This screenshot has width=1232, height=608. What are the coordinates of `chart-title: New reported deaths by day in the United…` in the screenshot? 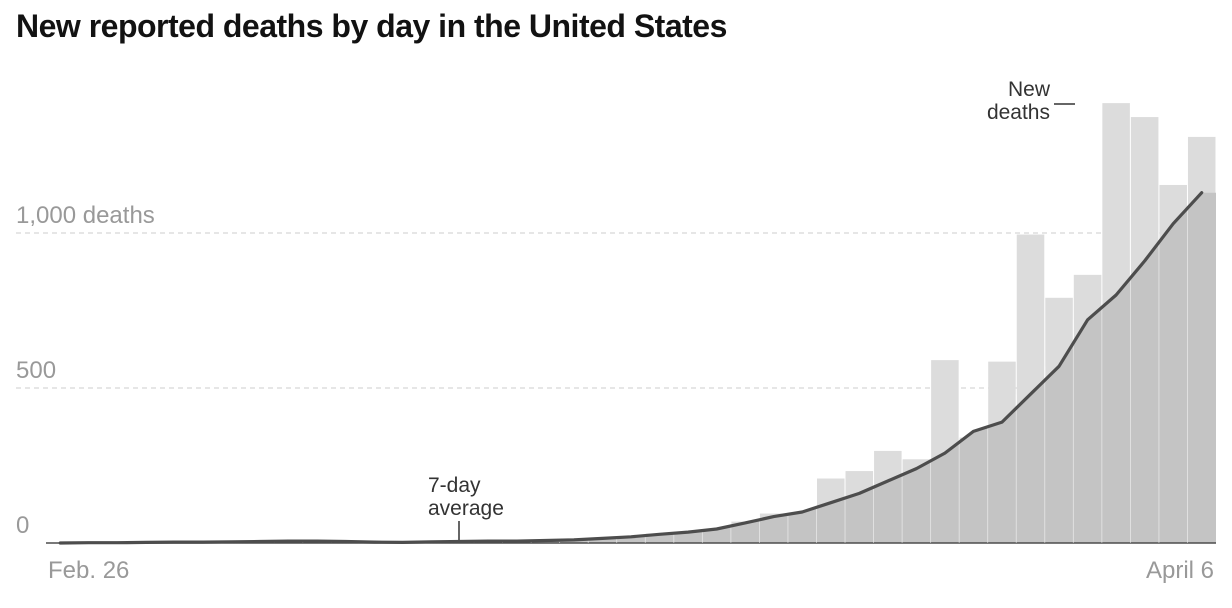 It's located at (371, 26).